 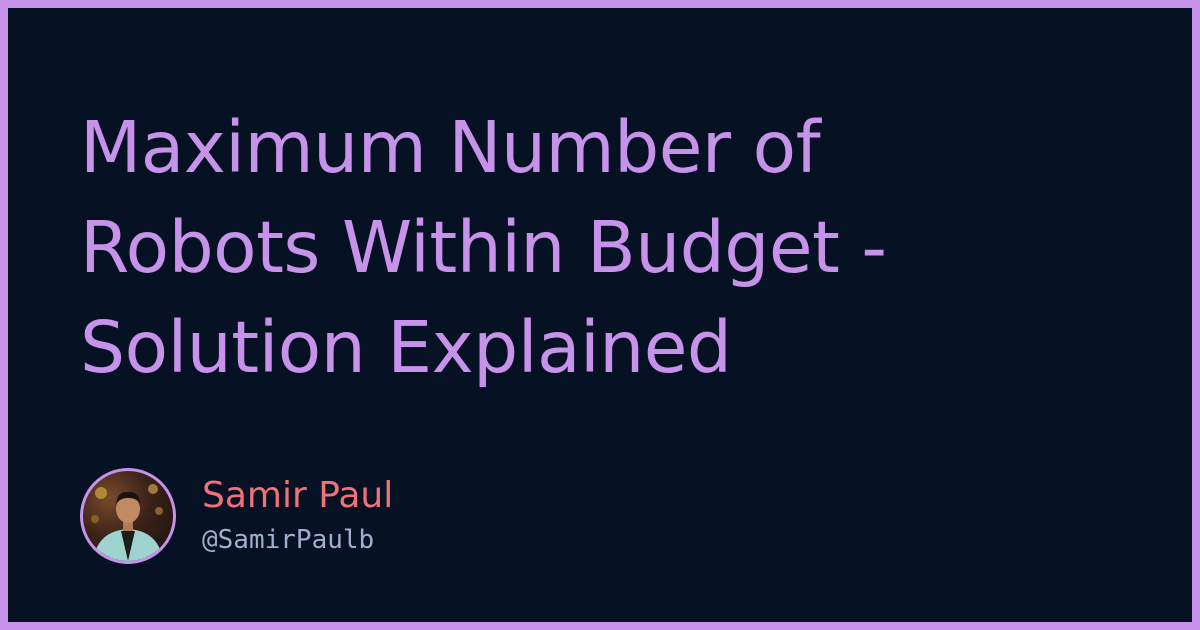 I want to click on avatar, so click(x=128, y=516).